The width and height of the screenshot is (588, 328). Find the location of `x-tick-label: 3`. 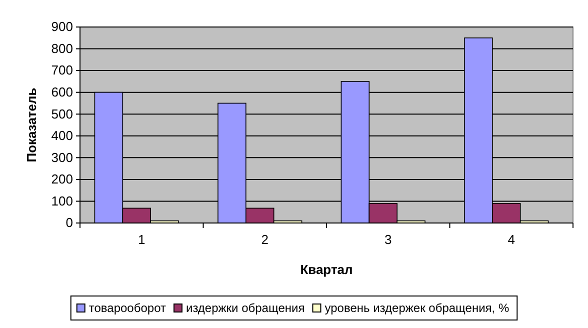

x-tick-label: 3 is located at coordinates (388, 240).